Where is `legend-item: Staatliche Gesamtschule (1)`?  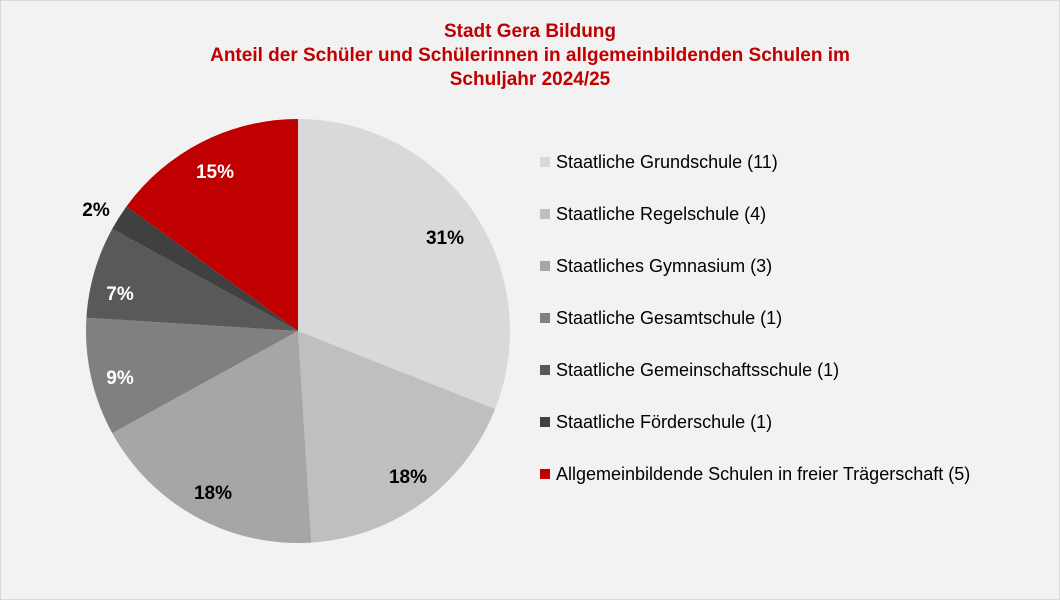
legend-item: Staatliche Gesamtschule (1) is located at coordinates (661, 318).